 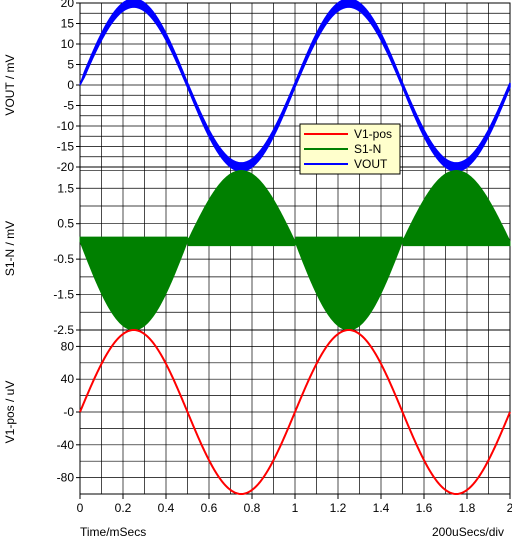 I want to click on time-per-division-label: 200uSecs/div, so click(x=468, y=532).